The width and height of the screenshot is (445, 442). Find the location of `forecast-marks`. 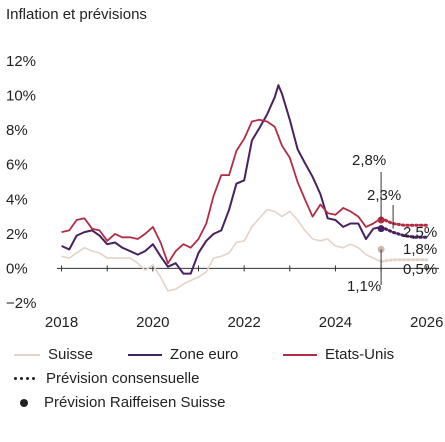

forecast-marks is located at coordinates (403, 239).